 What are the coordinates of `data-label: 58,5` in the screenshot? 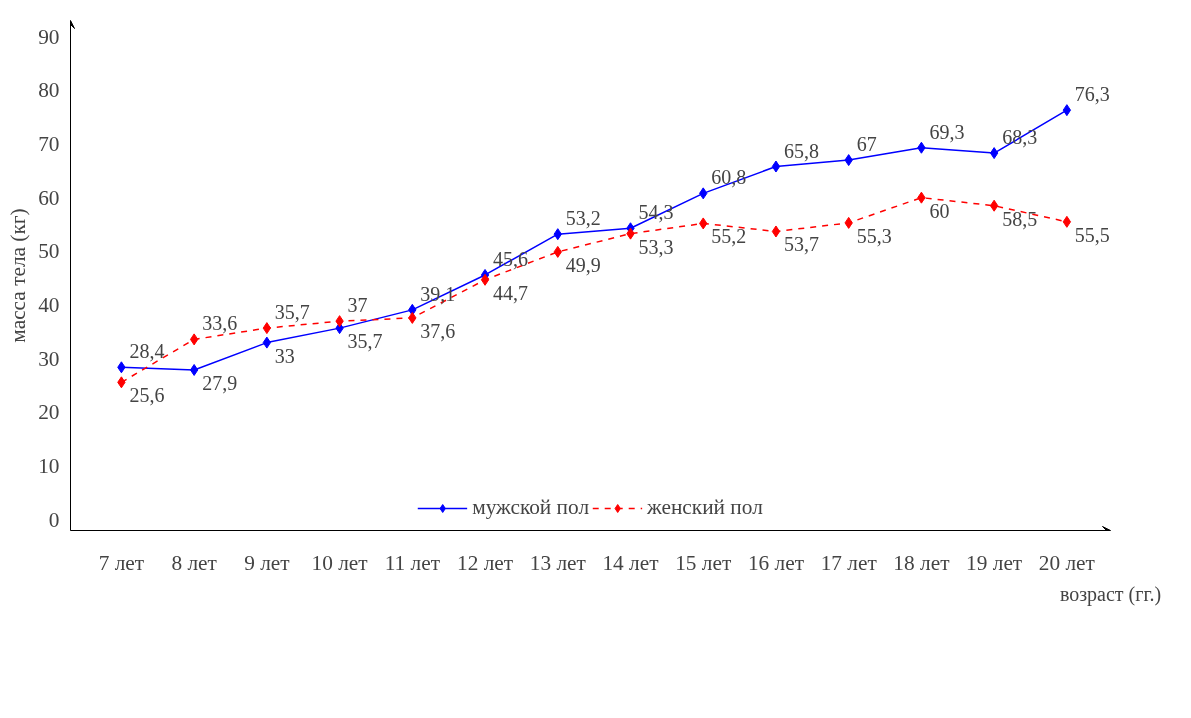 It's located at (1020, 218).